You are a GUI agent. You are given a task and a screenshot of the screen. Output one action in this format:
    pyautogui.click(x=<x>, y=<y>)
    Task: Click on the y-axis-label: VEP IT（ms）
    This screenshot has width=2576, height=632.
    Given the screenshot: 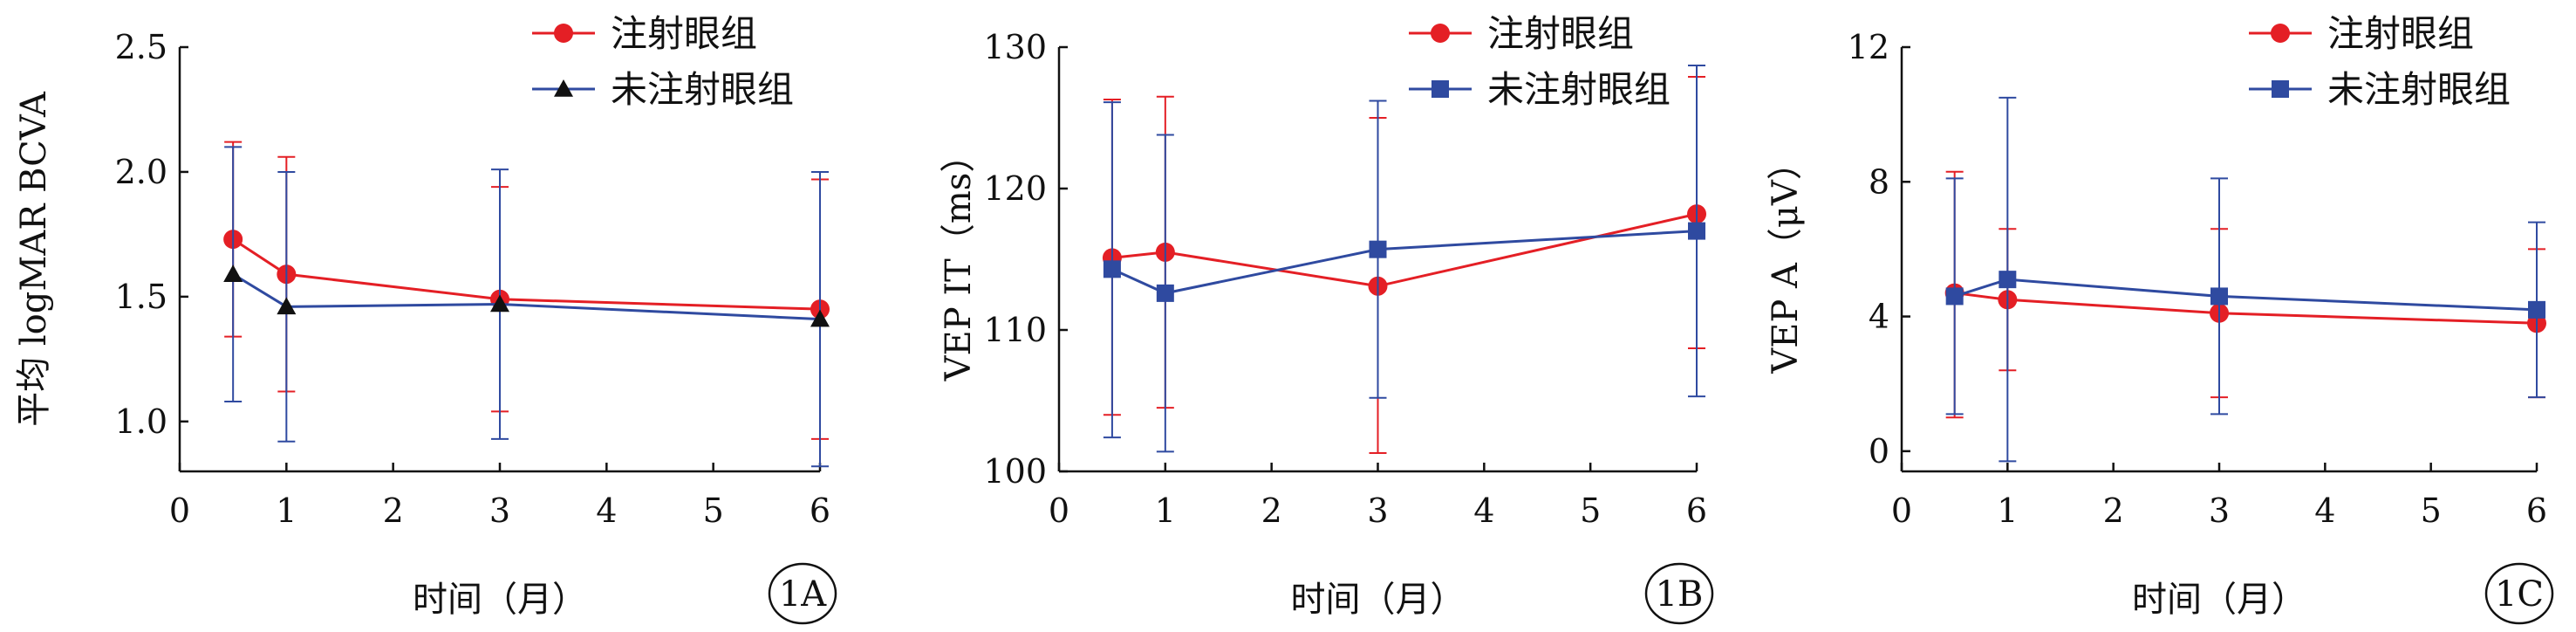 What is the action you would take?
    pyautogui.click(x=959, y=260)
    